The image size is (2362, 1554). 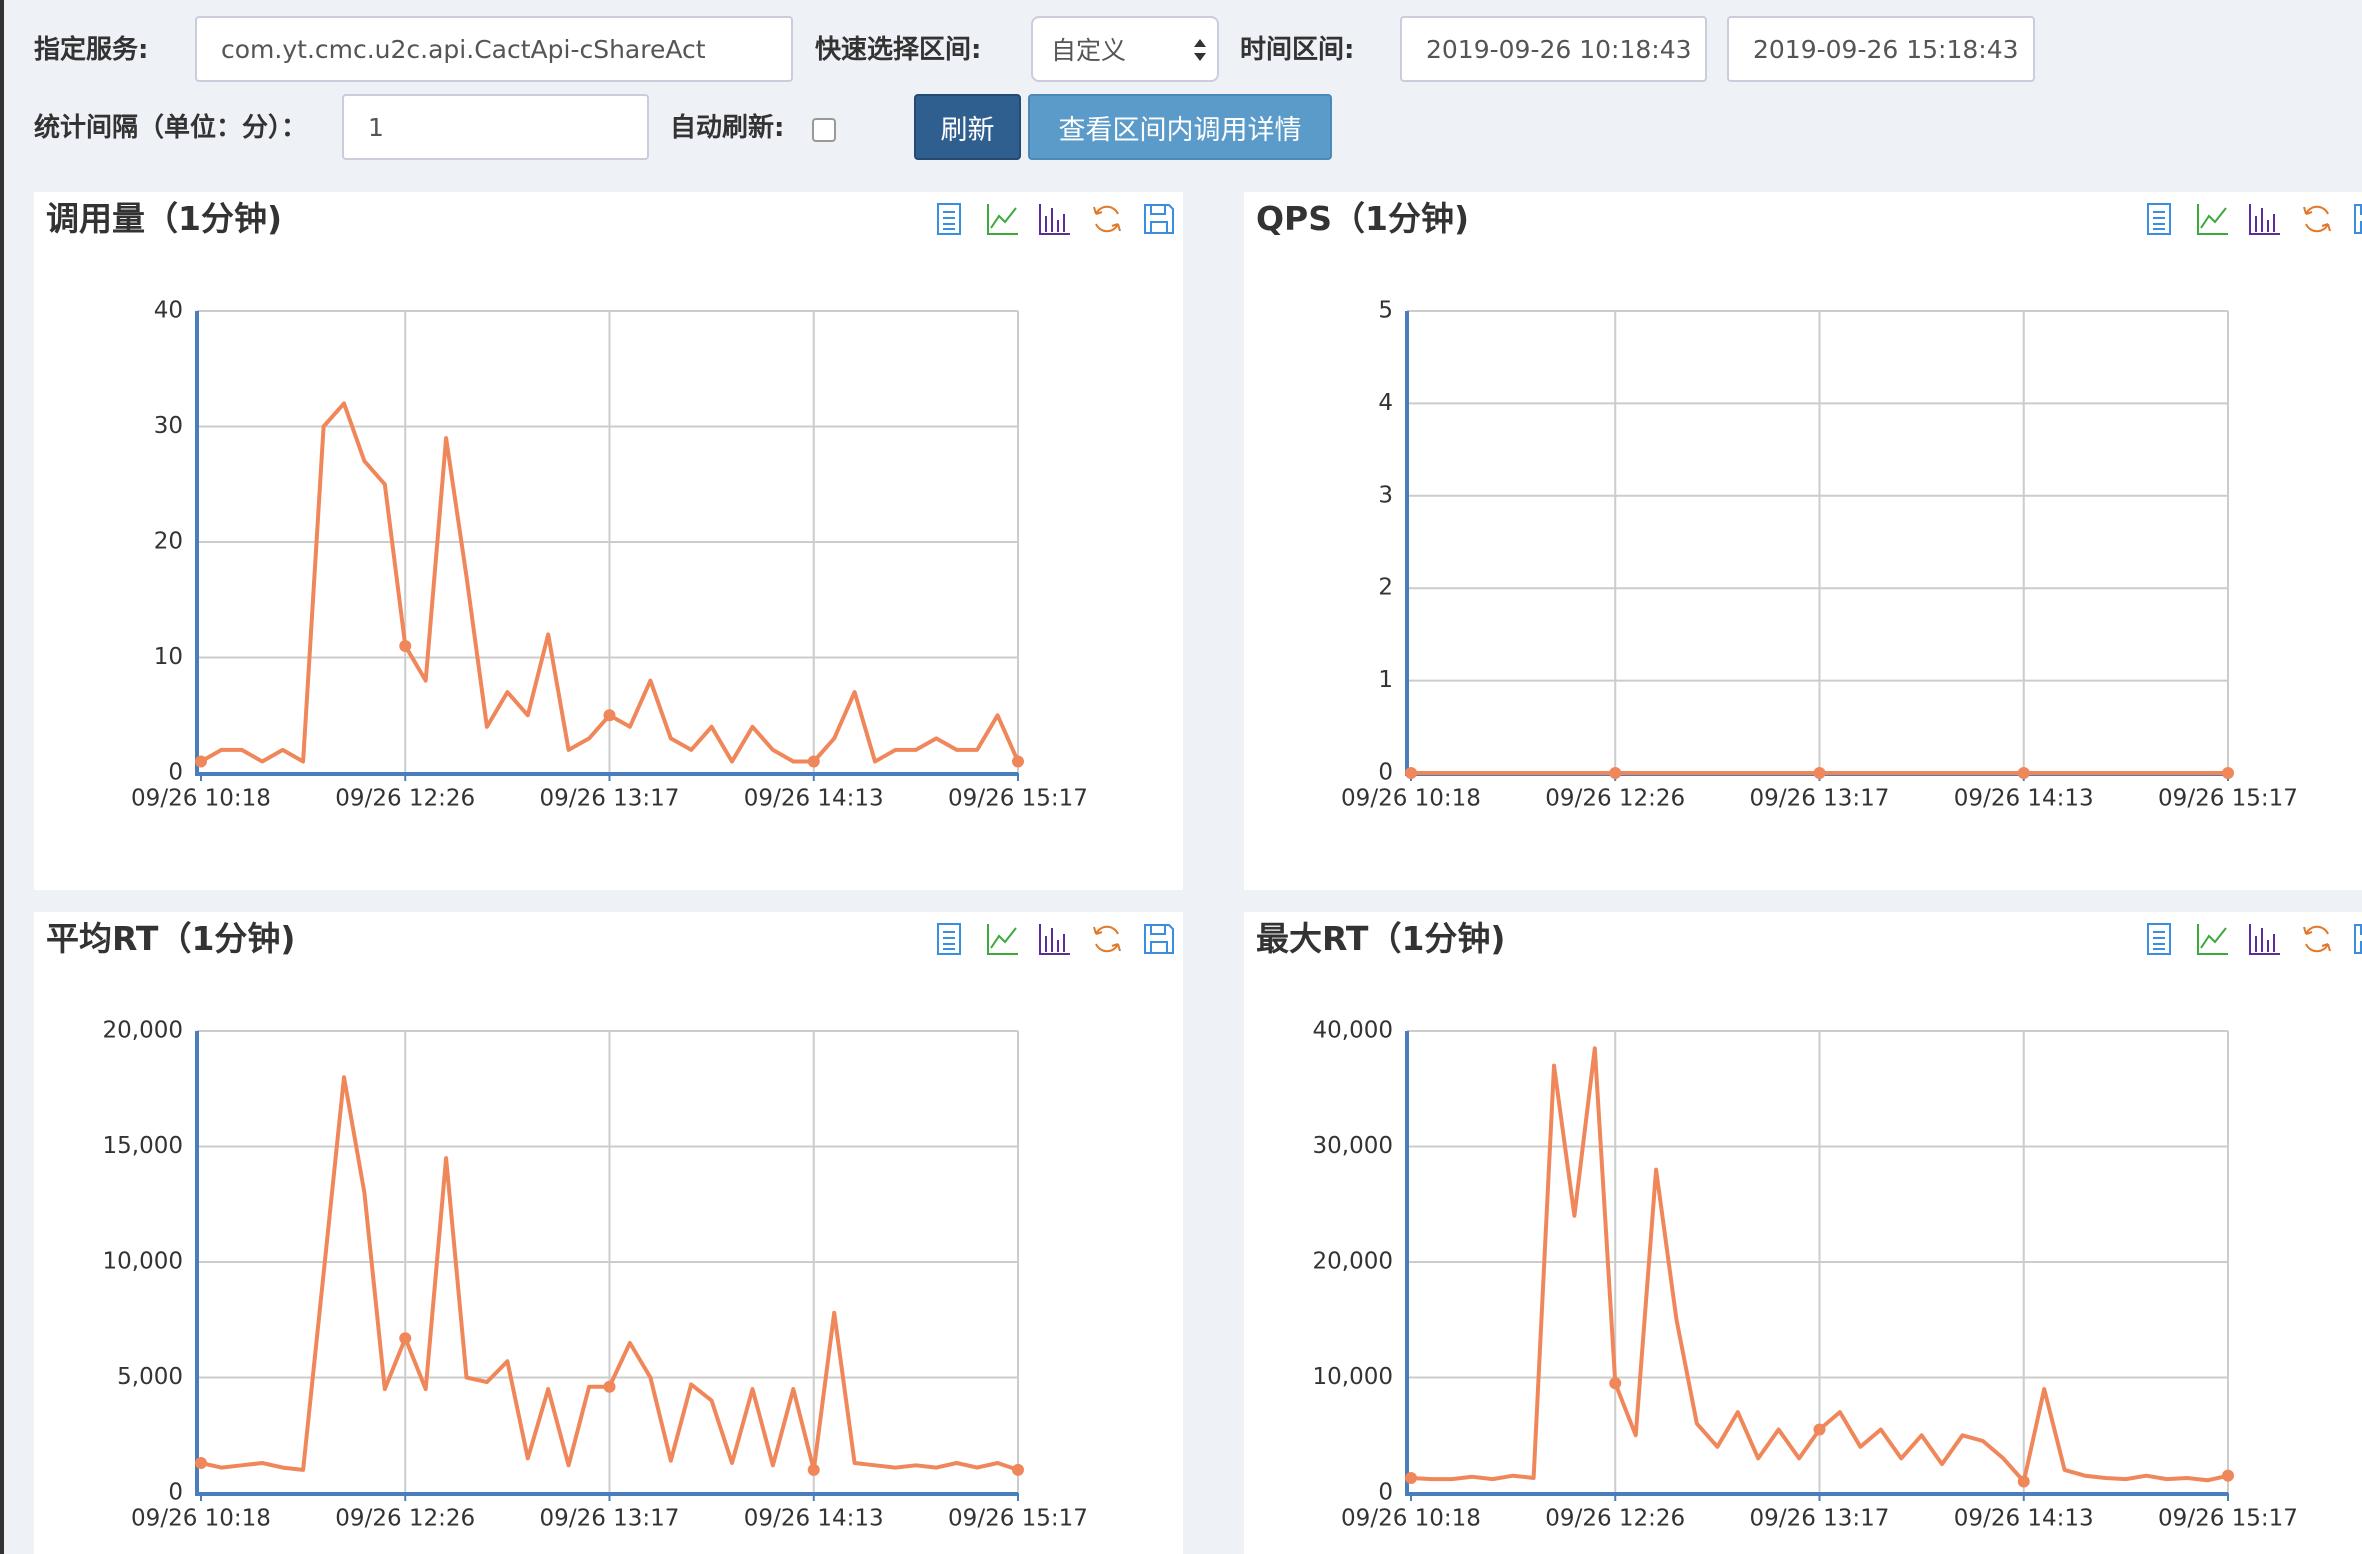 I want to click on y-tick-label: 1, so click(x=1385, y=680).